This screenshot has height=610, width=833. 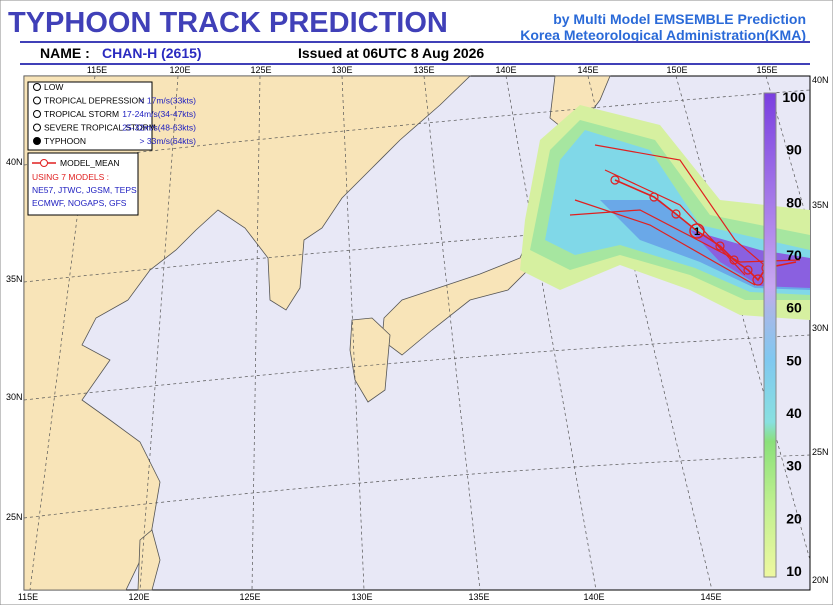 What do you see at coordinates (820, 580) in the screenshot?
I see `lat-label: 20N` at bounding box center [820, 580].